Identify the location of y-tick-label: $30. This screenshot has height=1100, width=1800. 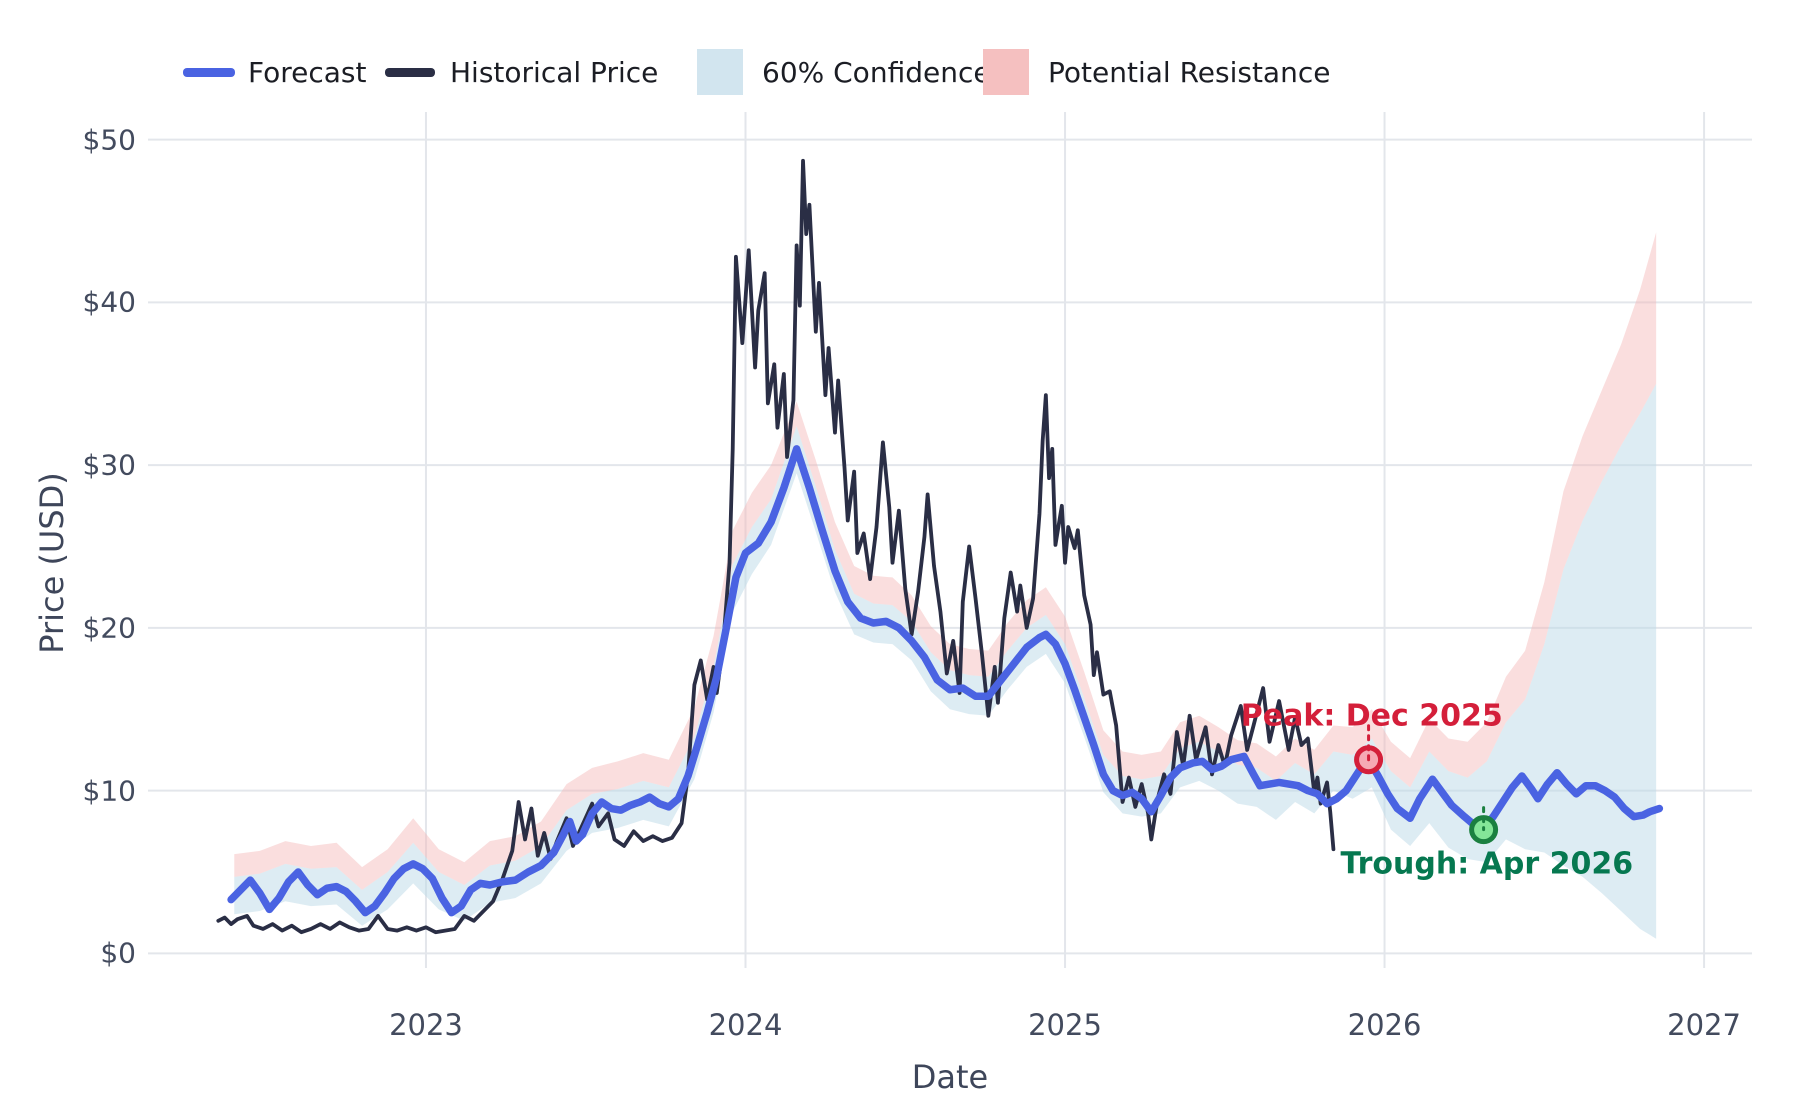
(109, 465).